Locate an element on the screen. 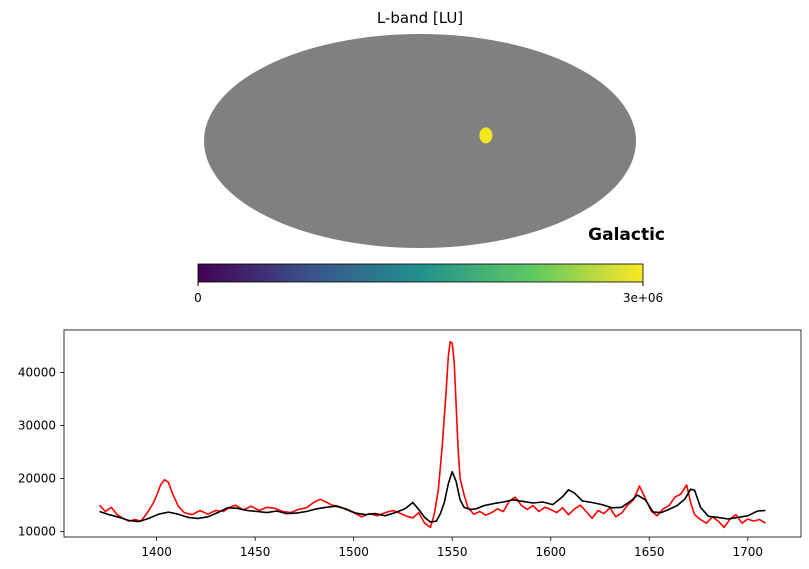  x-axis: 1400 1450 1500 1550 1600 1650 1700 is located at coordinates (452, 548).